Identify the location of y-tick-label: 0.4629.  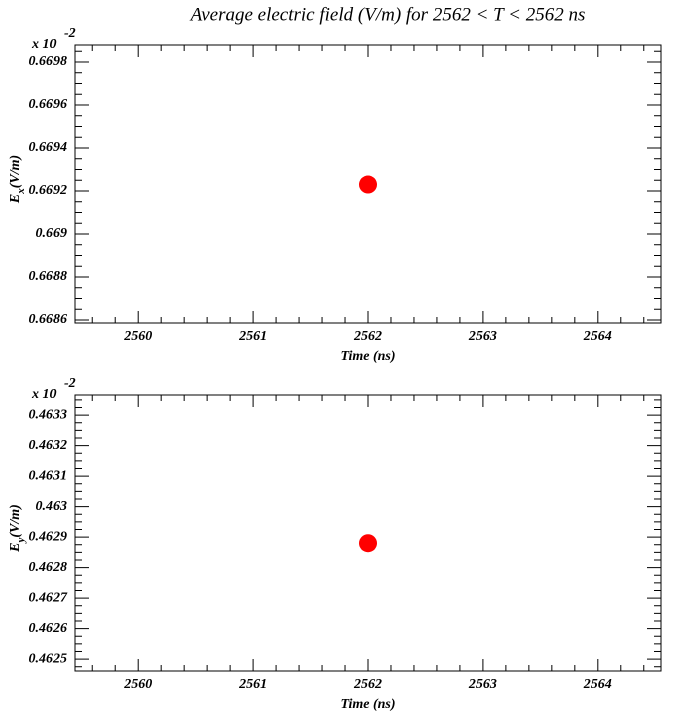
(48, 536).